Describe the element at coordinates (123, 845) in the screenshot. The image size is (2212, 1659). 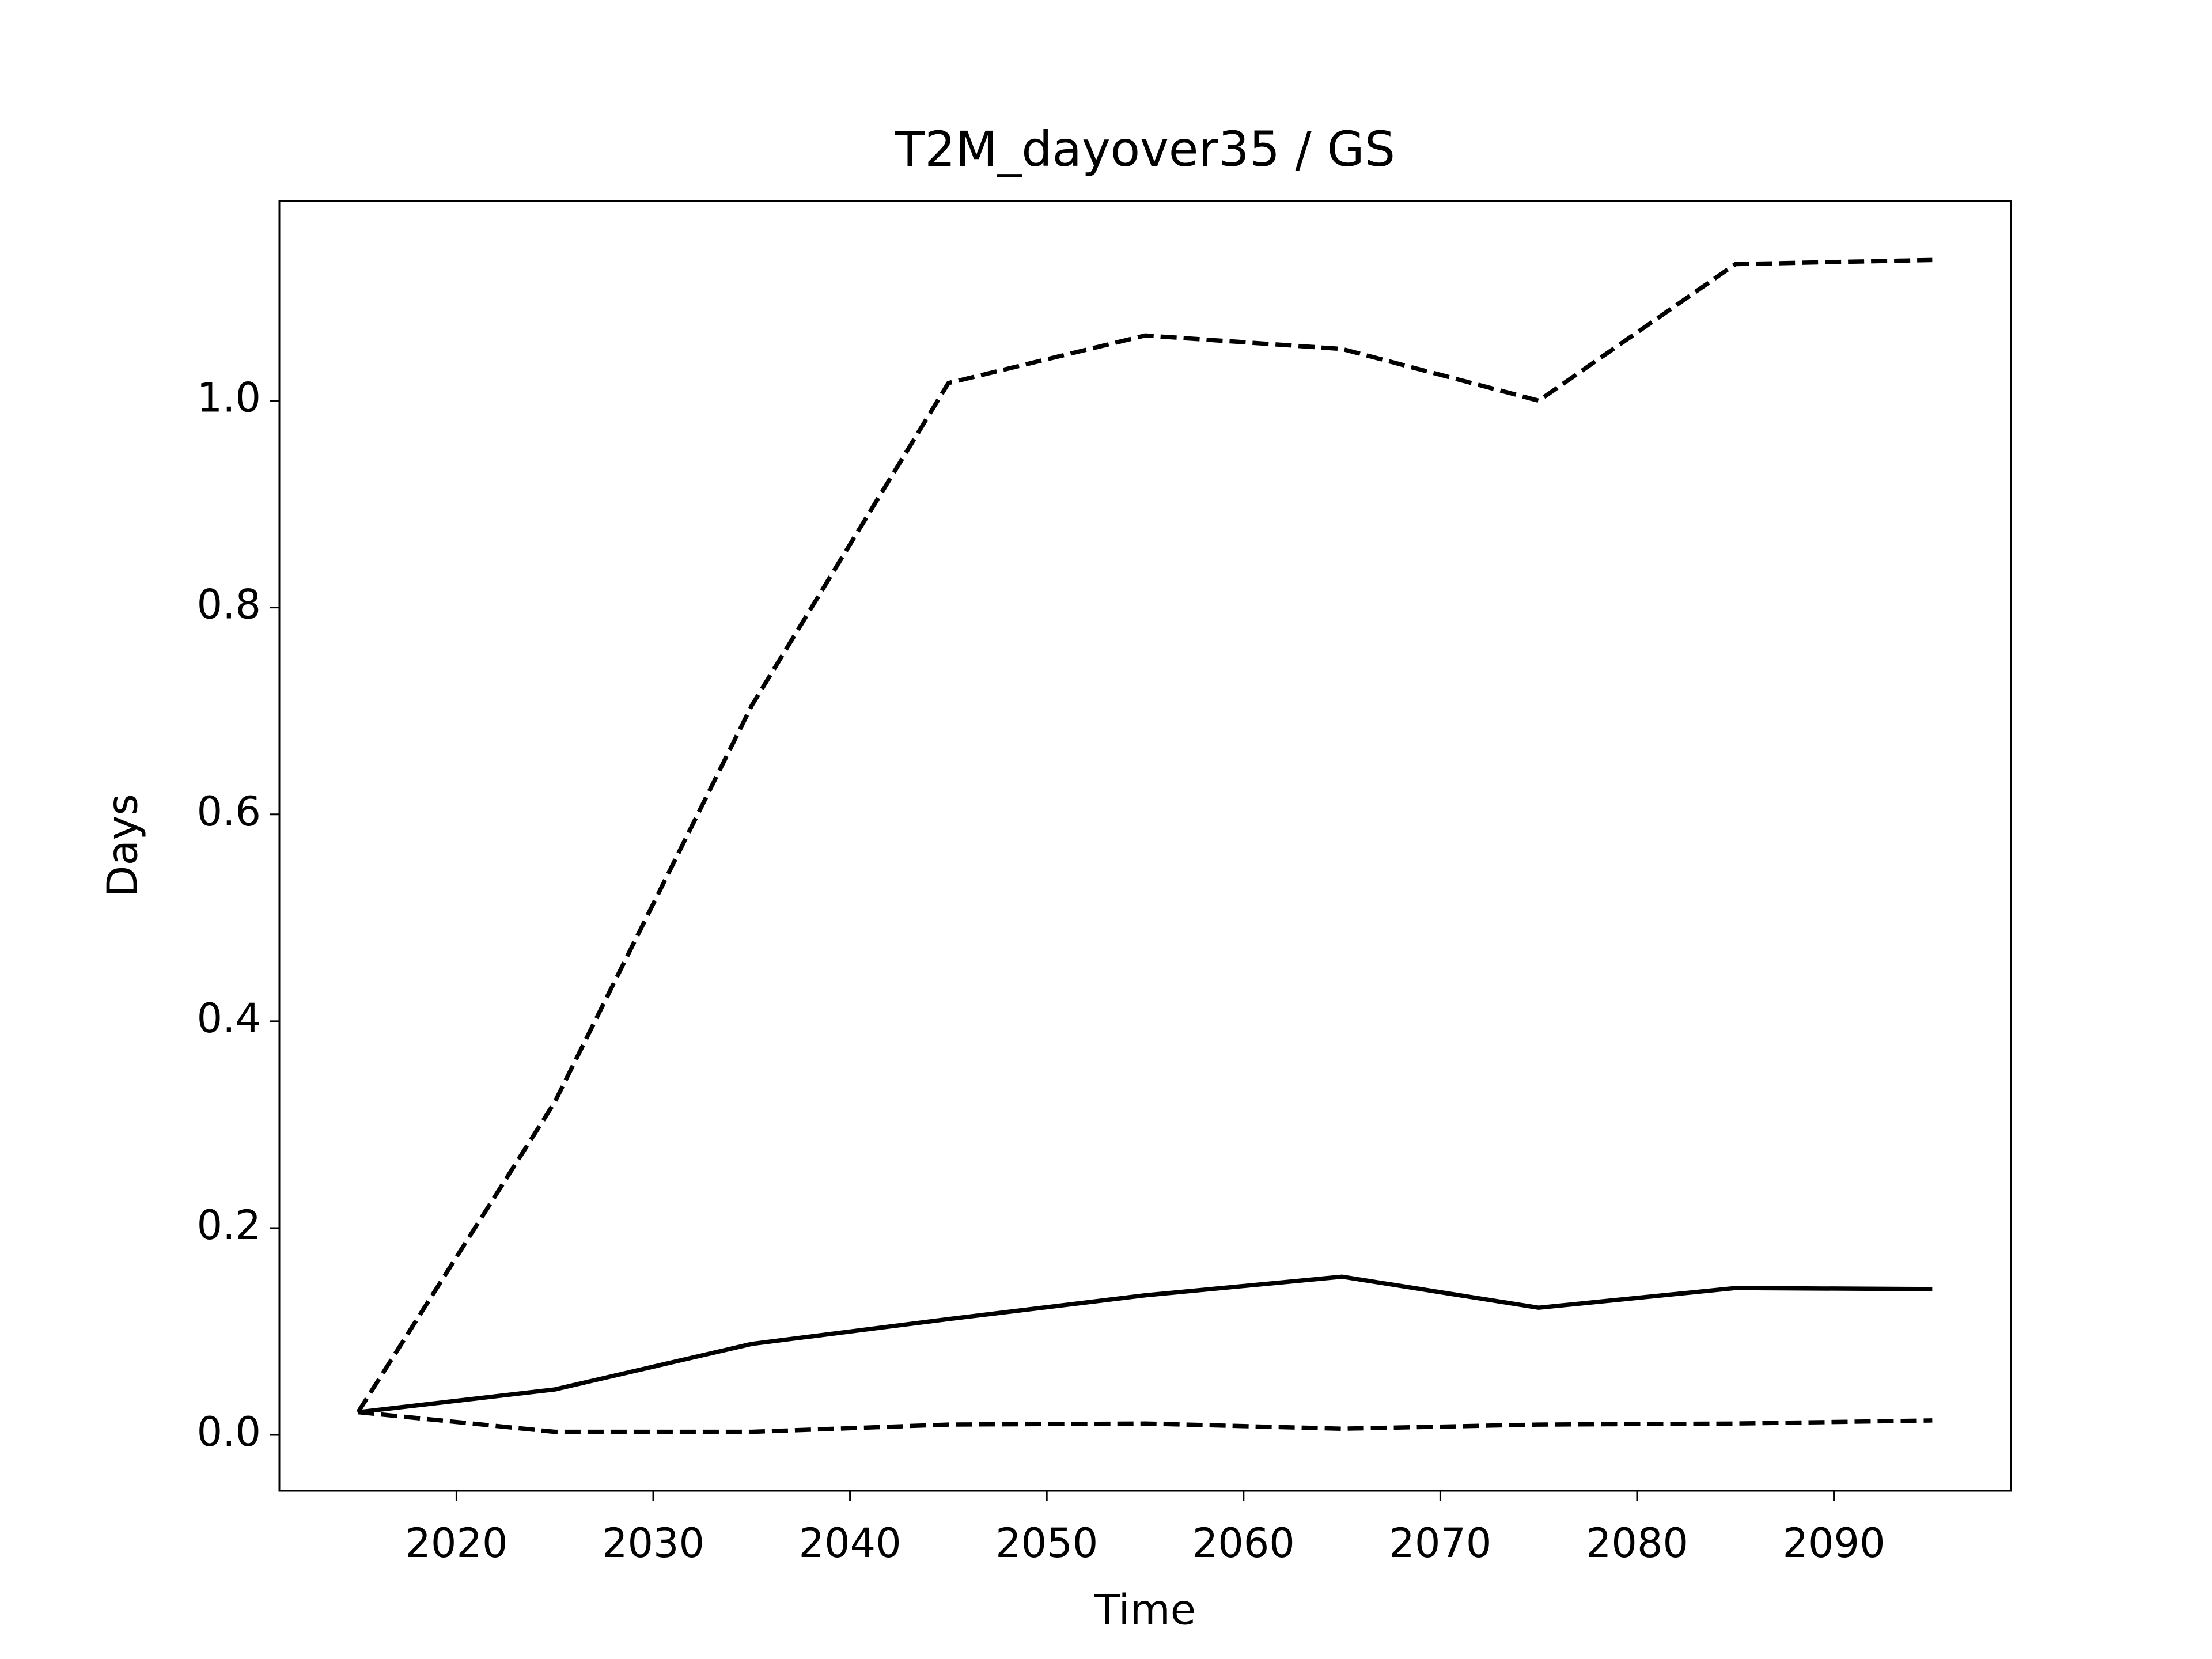
I see `y-axis-label: Days` at that location.